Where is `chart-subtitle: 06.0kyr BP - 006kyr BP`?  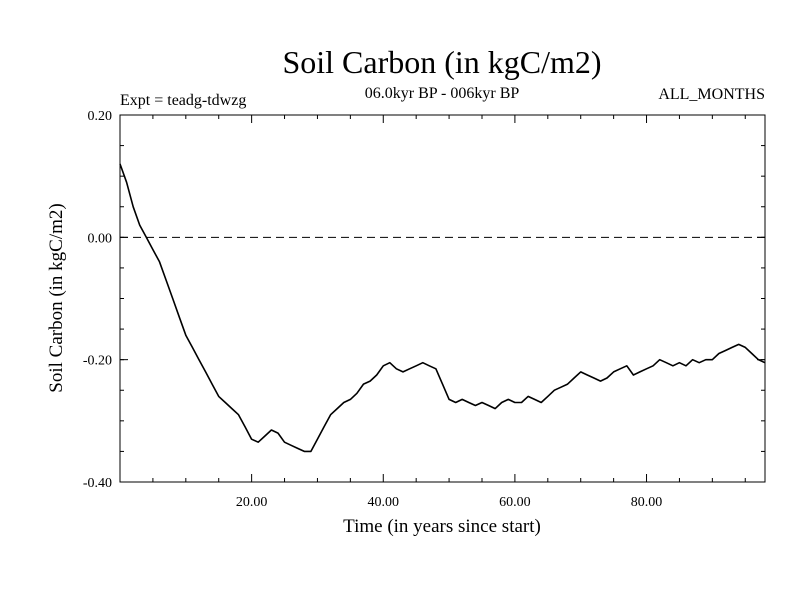
chart-subtitle: 06.0kyr BP - 006kyr BP is located at coordinates (442, 93).